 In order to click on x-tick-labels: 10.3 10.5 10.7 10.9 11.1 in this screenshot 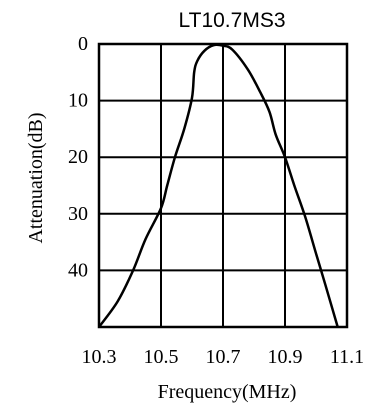, I will do `click(223, 357)`.